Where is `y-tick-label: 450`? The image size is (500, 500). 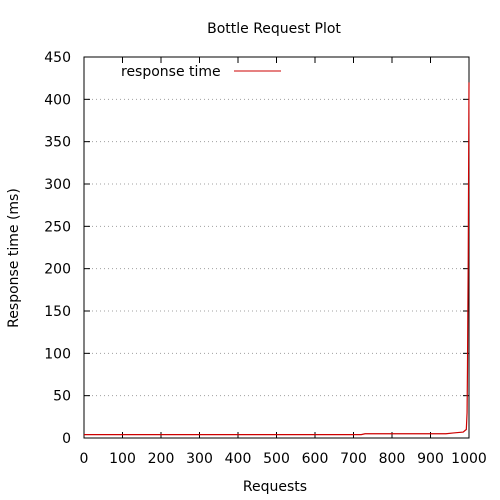 y-tick-label: 450 is located at coordinates (57, 58).